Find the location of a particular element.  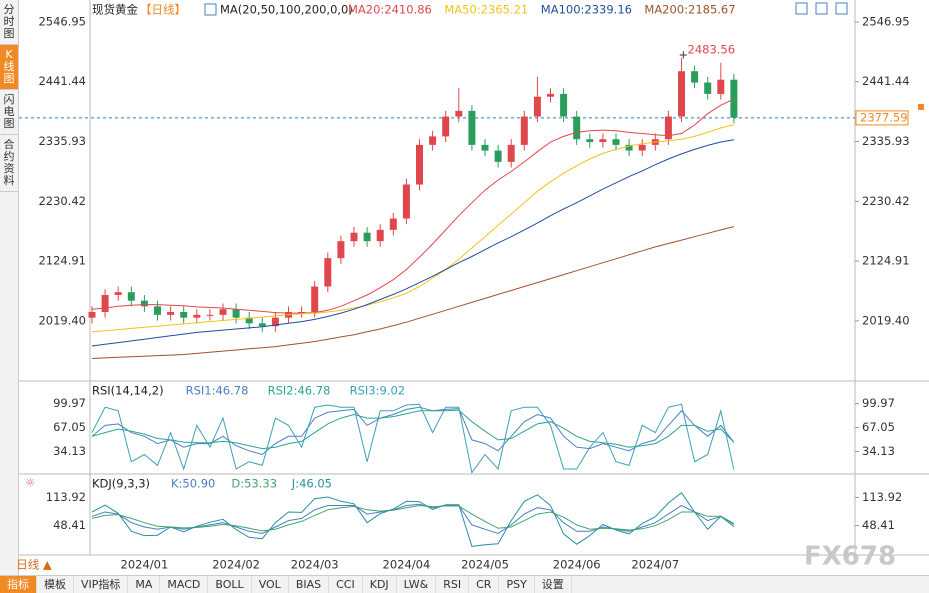

window-icons is located at coordinates (821, 8).